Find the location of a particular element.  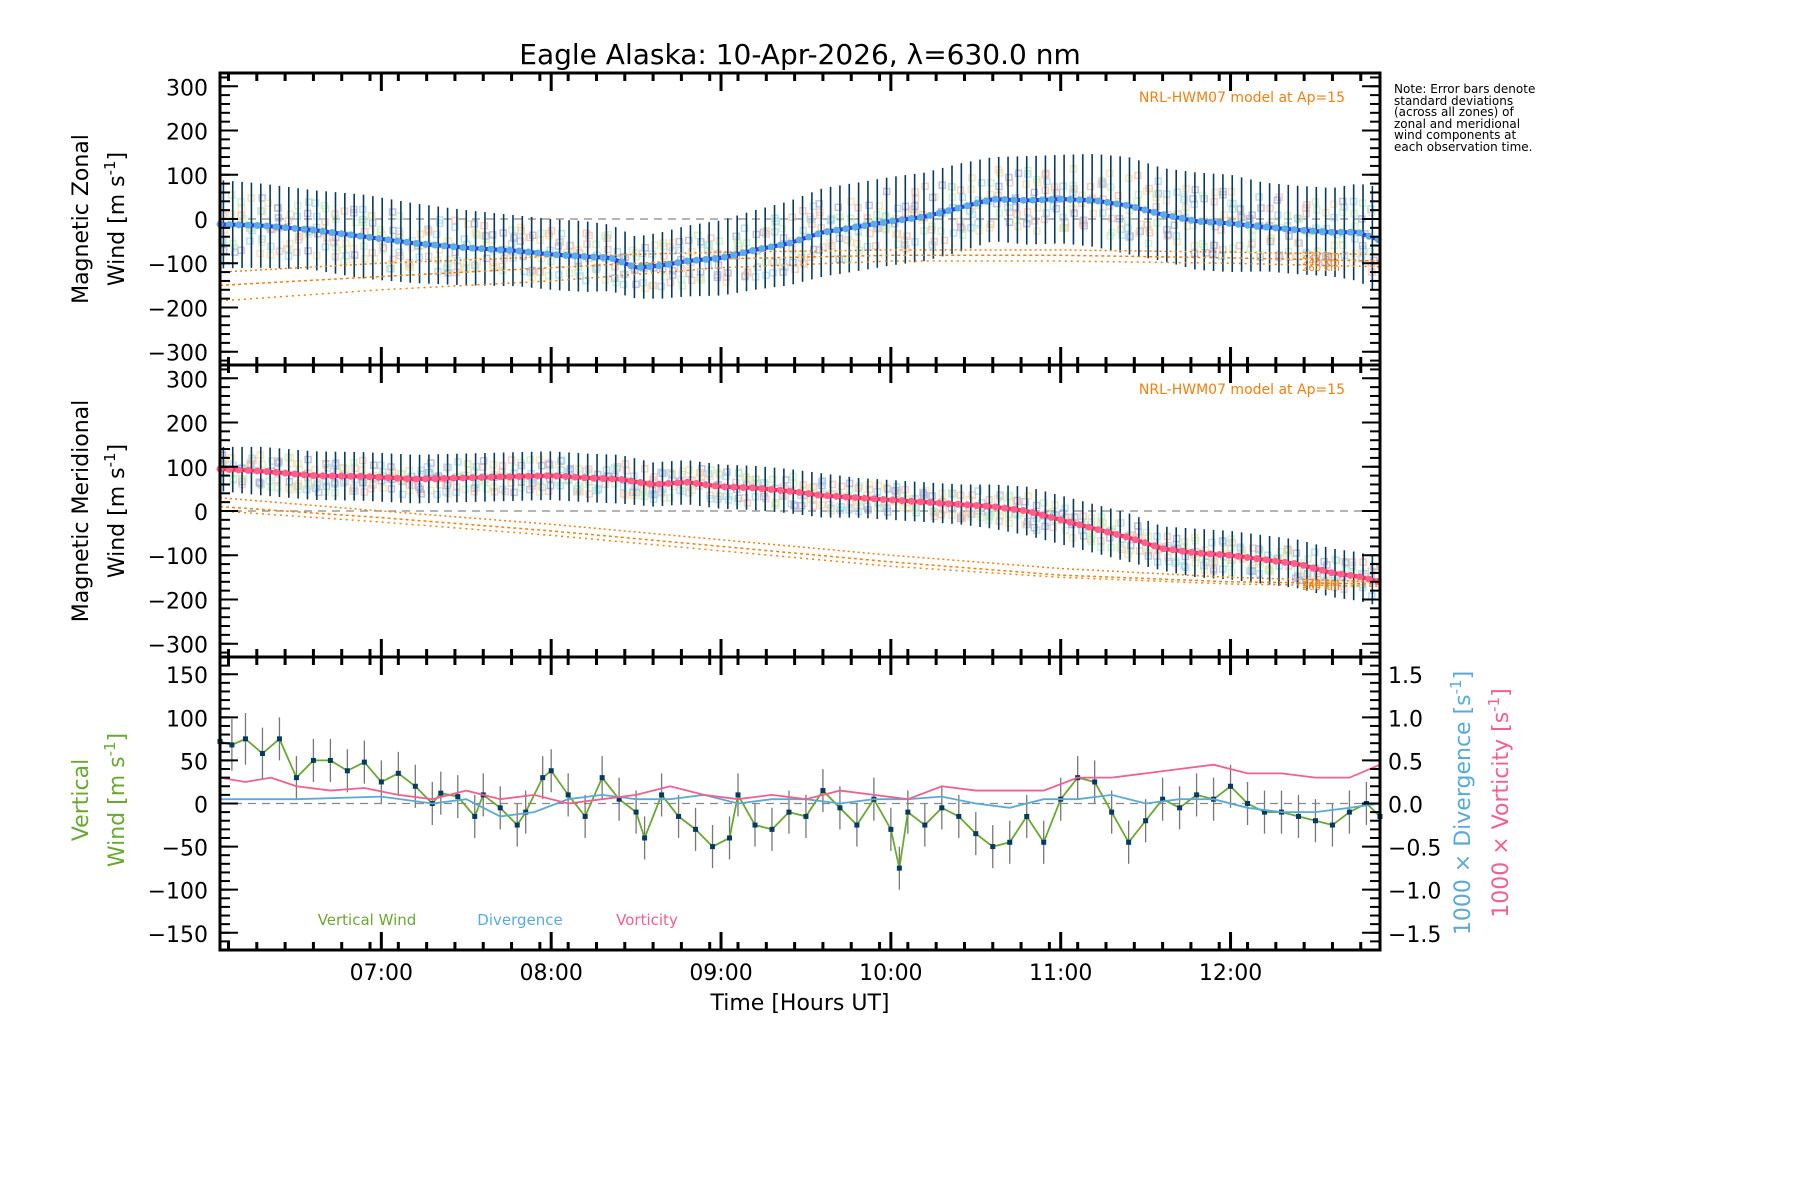

y-tick-label: 200 is located at coordinates (187, 133).